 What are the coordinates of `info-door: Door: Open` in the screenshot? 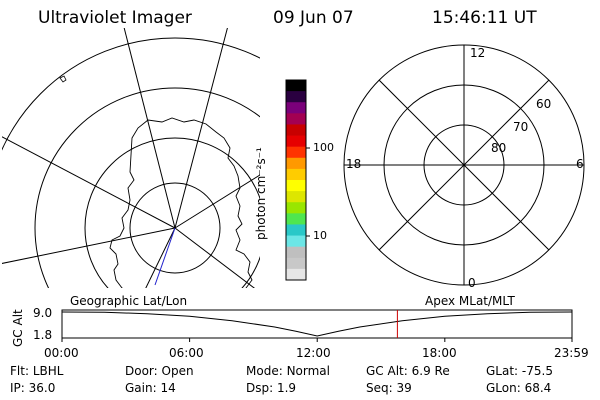 It's located at (159, 371).